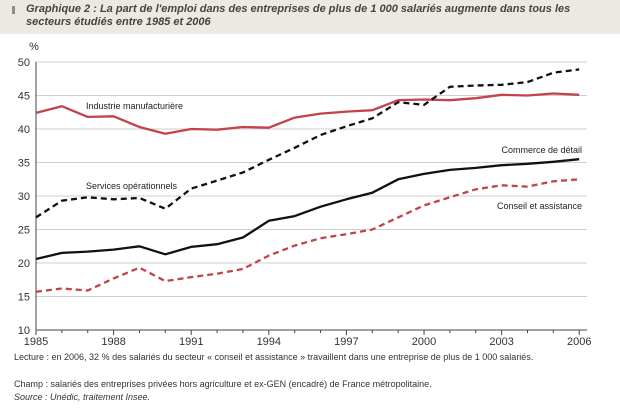 Image resolution: width=620 pixels, height=412 pixels. I want to click on y-tick-label-45: 45, so click(24, 97).